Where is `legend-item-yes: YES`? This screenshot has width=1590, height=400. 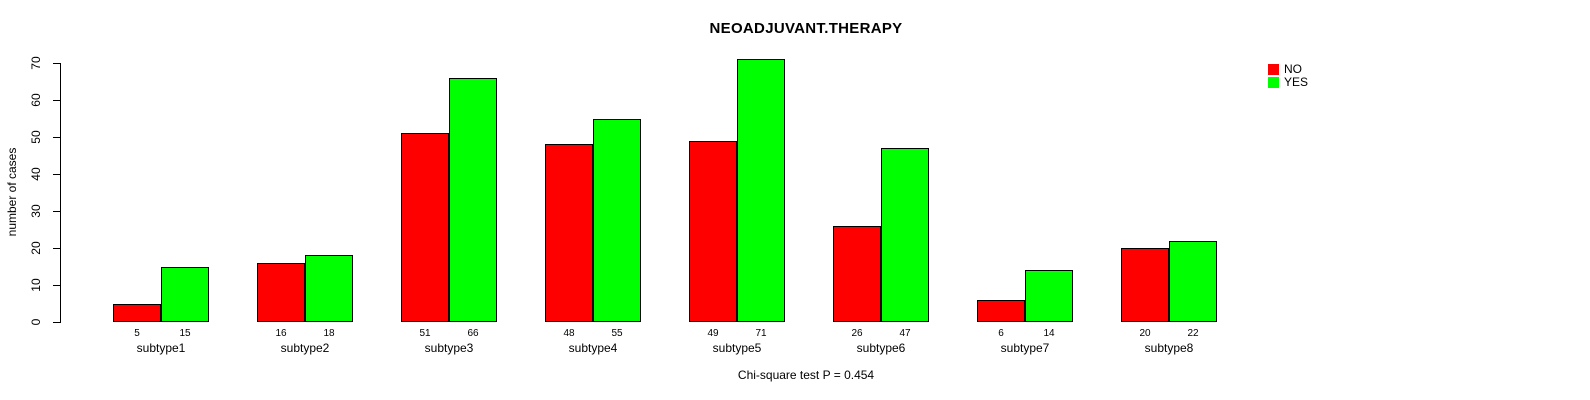
legend-item-yes: YES is located at coordinates (1288, 82).